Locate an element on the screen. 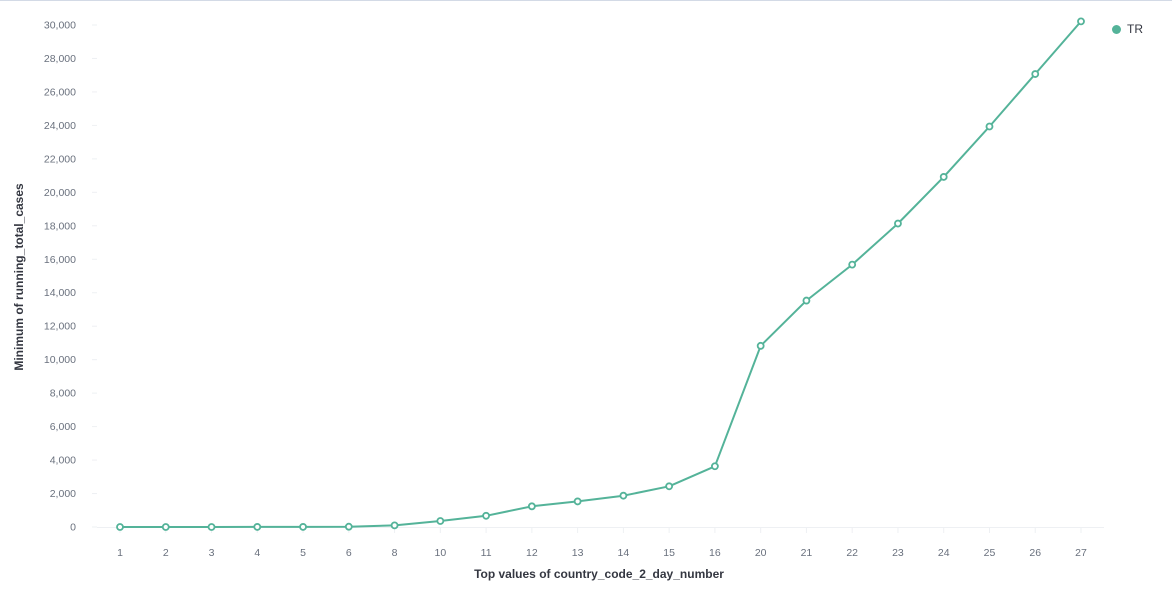 The width and height of the screenshot is (1172, 594). x-tick-label: 5 is located at coordinates (303, 553).